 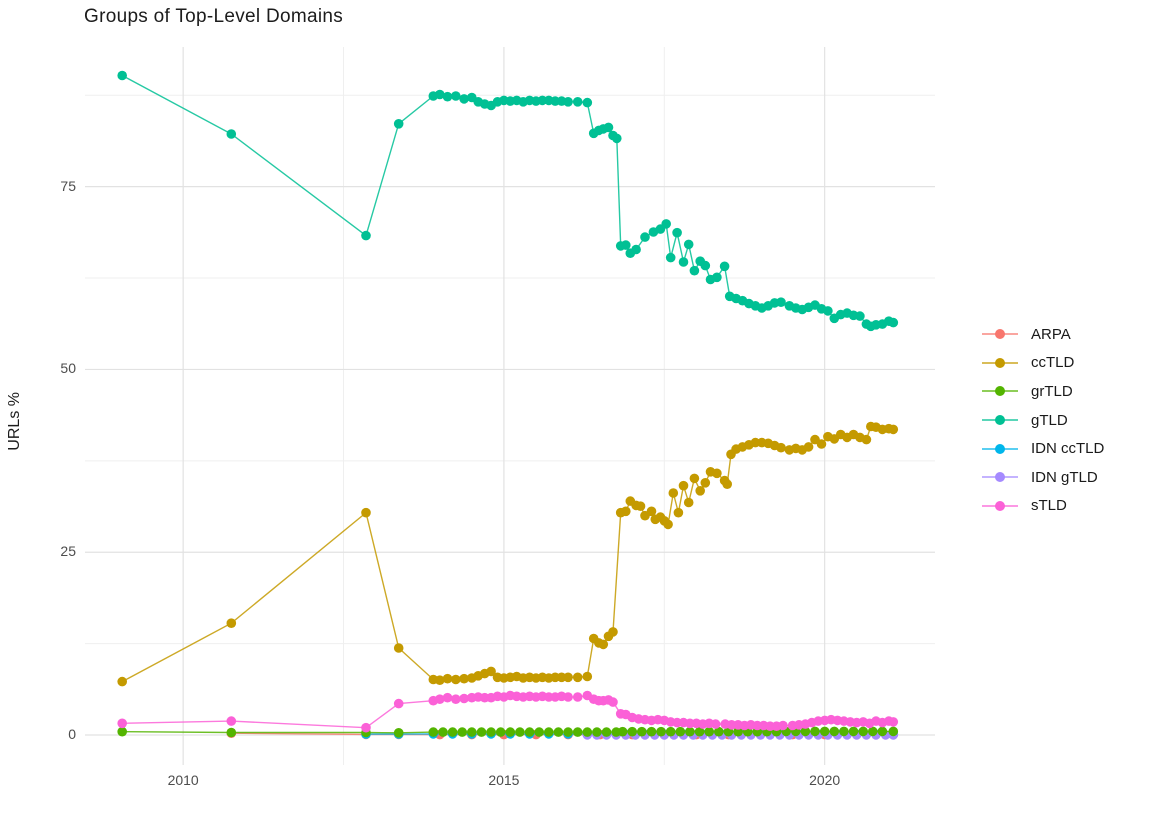 What do you see at coordinates (72, 734) in the screenshot?
I see `y-tick-label-0: 0` at bounding box center [72, 734].